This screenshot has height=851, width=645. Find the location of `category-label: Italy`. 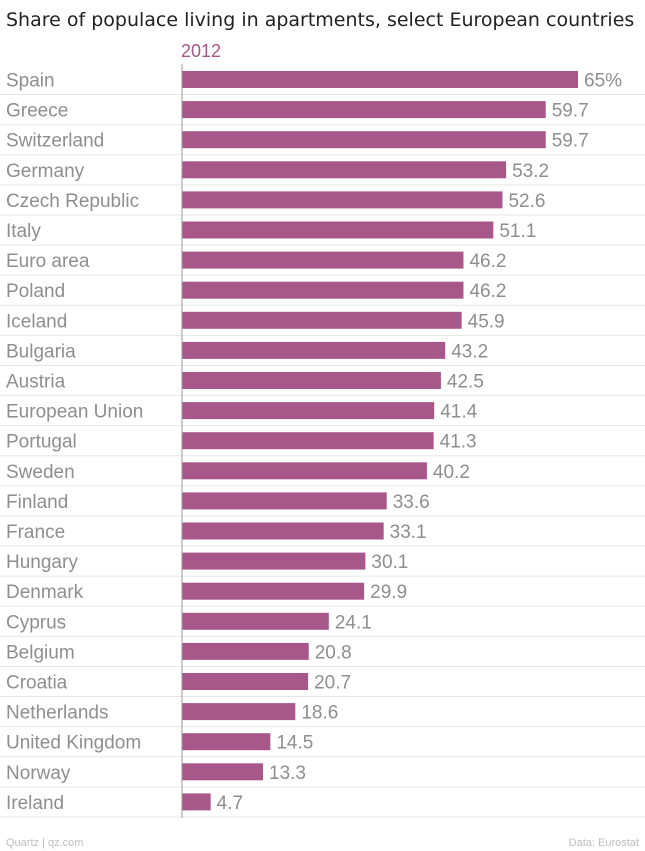

category-label: Italy is located at coordinates (23, 231).